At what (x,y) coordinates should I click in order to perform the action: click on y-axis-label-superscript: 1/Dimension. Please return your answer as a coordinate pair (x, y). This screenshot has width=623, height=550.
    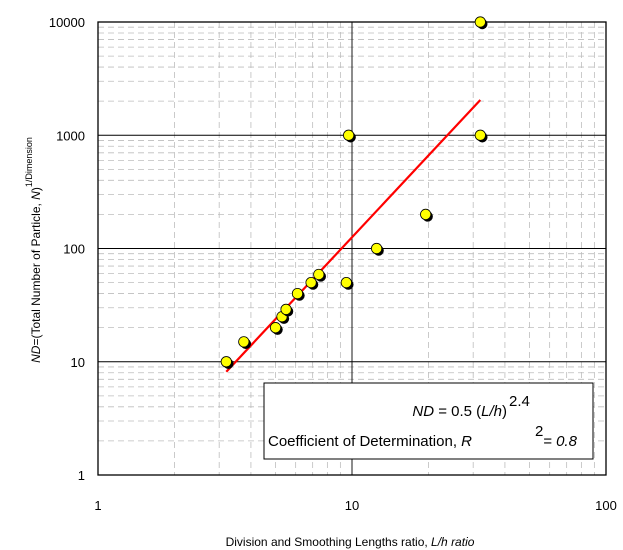
    Looking at the image, I should click on (29, 162).